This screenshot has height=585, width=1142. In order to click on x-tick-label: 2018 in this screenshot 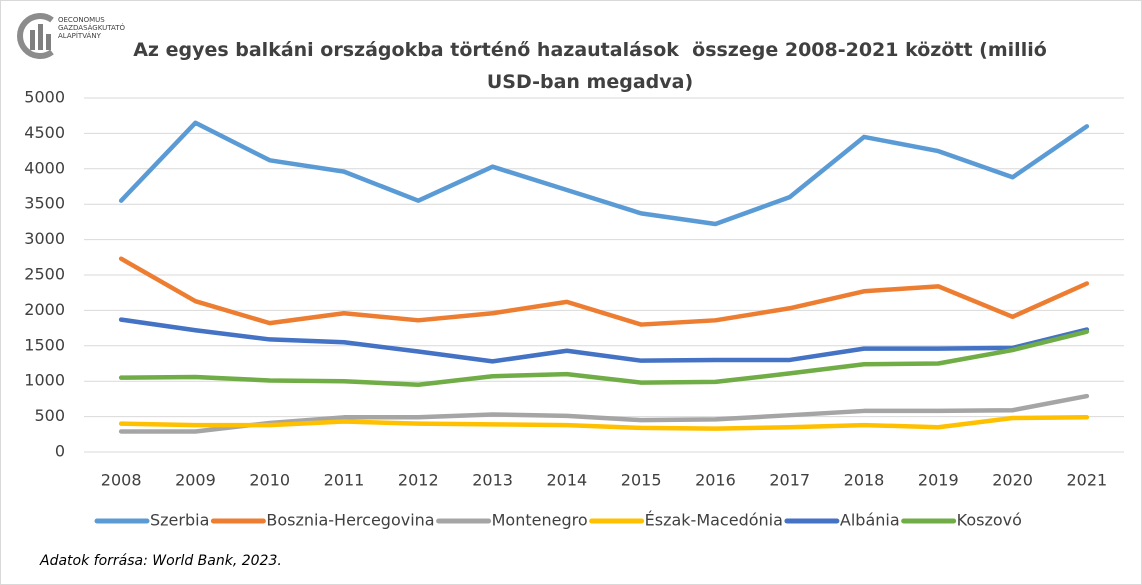, I will do `click(864, 480)`.